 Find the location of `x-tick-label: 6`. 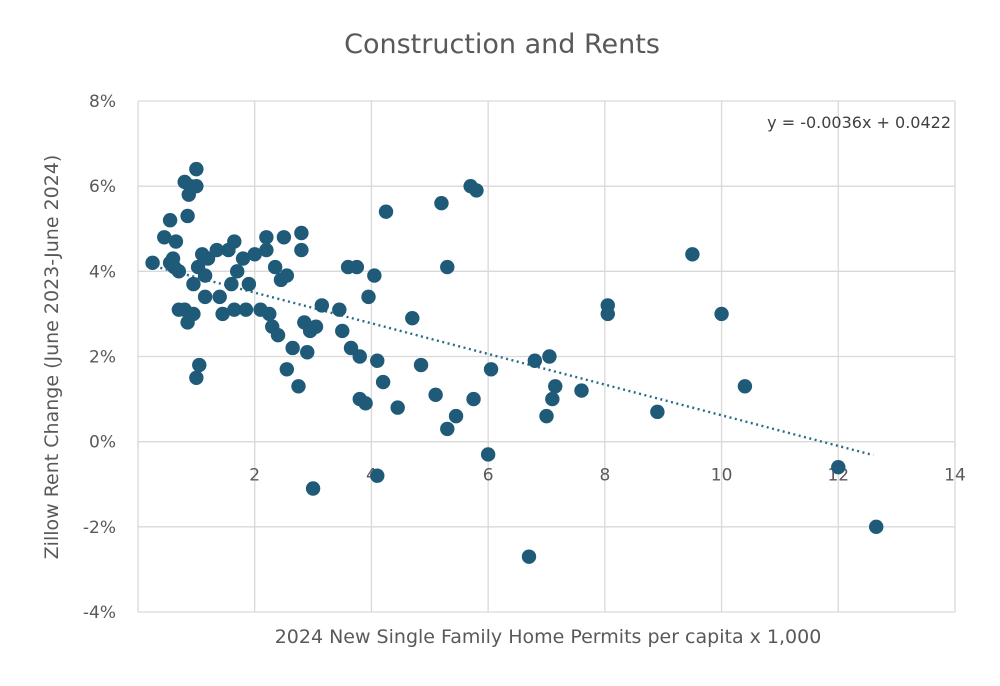

x-tick-label: 6 is located at coordinates (488, 476).